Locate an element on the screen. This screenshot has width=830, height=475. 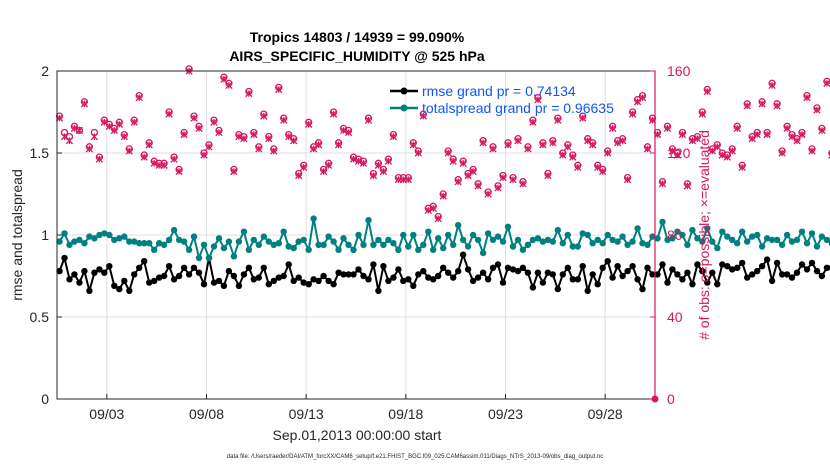
y-right-tick-label: 40 is located at coordinates (675, 317).